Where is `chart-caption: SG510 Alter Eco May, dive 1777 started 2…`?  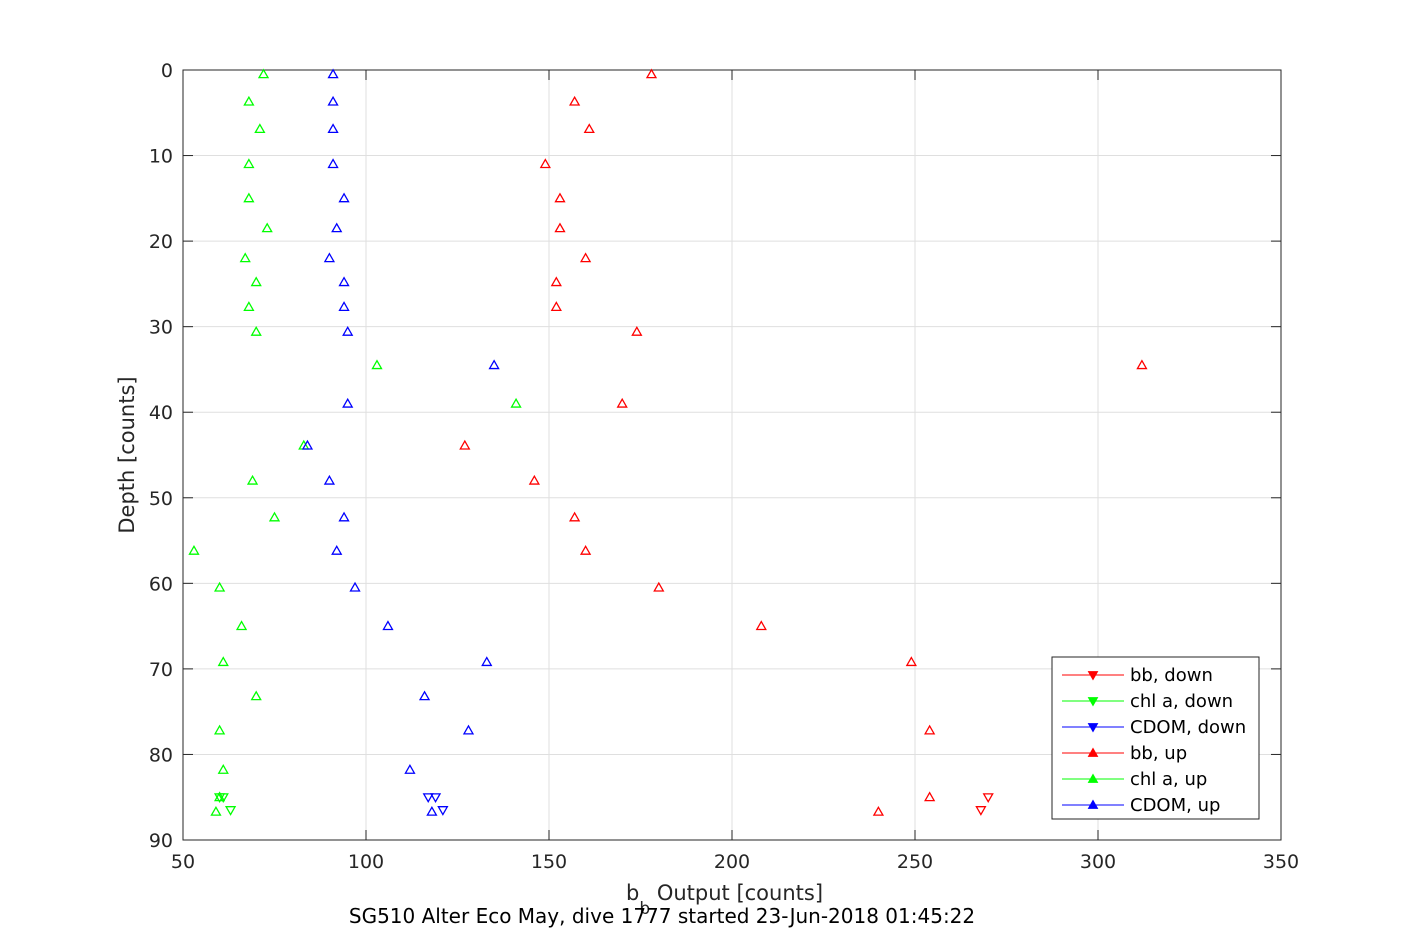 chart-caption: SG510 Alter Eco May, dive 1777 started 2… is located at coordinates (662, 916).